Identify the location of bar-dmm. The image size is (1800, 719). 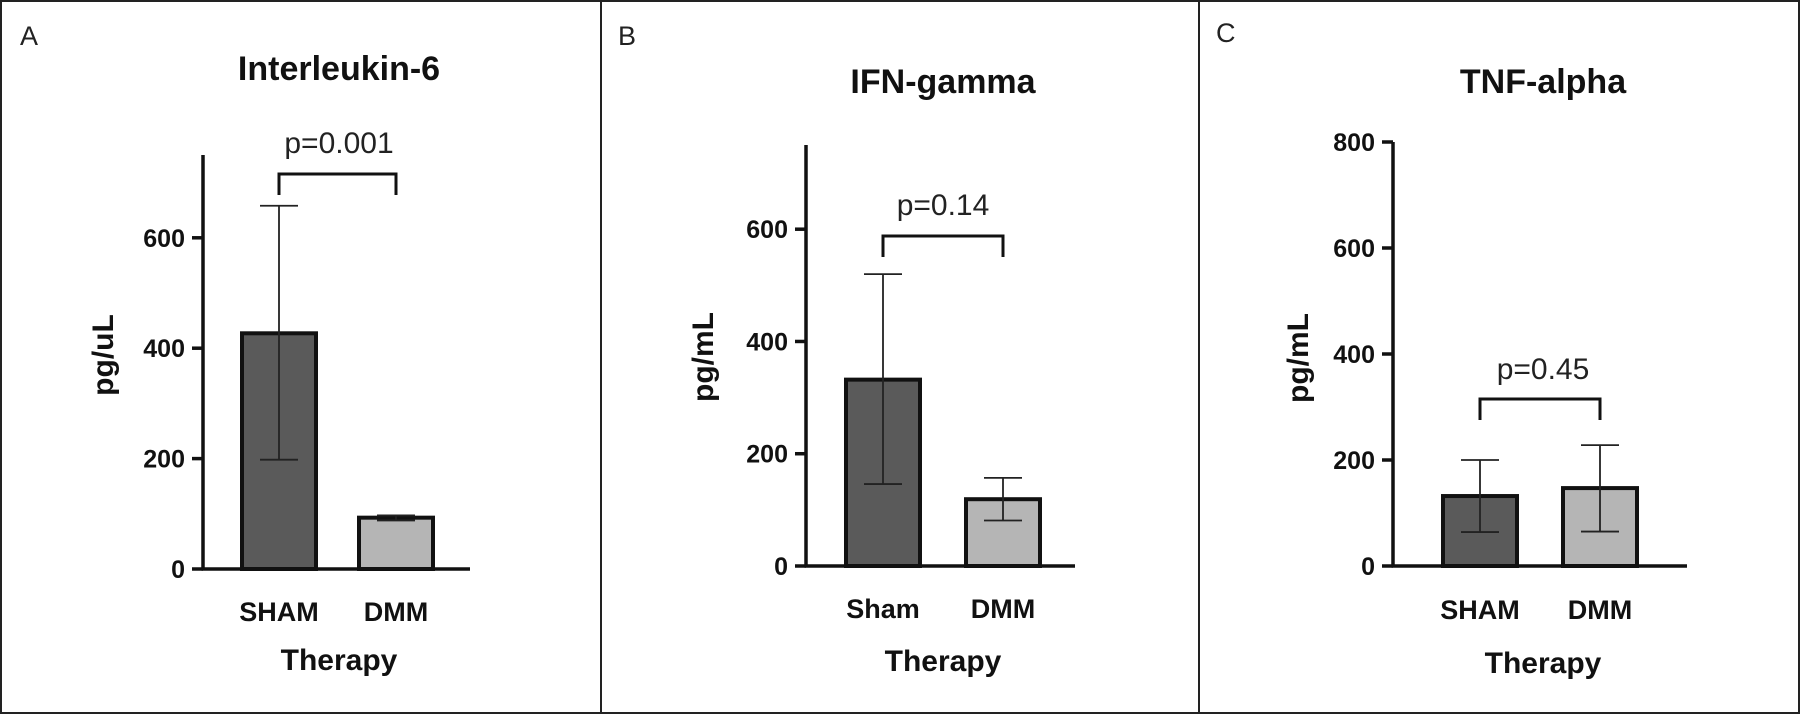
(396, 543).